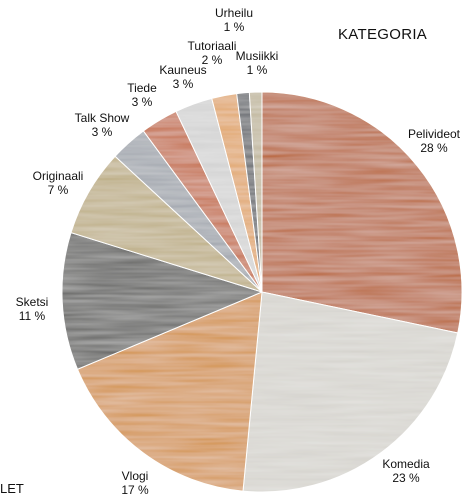 The width and height of the screenshot is (472, 502). What do you see at coordinates (212, 46) in the screenshot?
I see `slice-label: Tutoriaali` at bounding box center [212, 46].